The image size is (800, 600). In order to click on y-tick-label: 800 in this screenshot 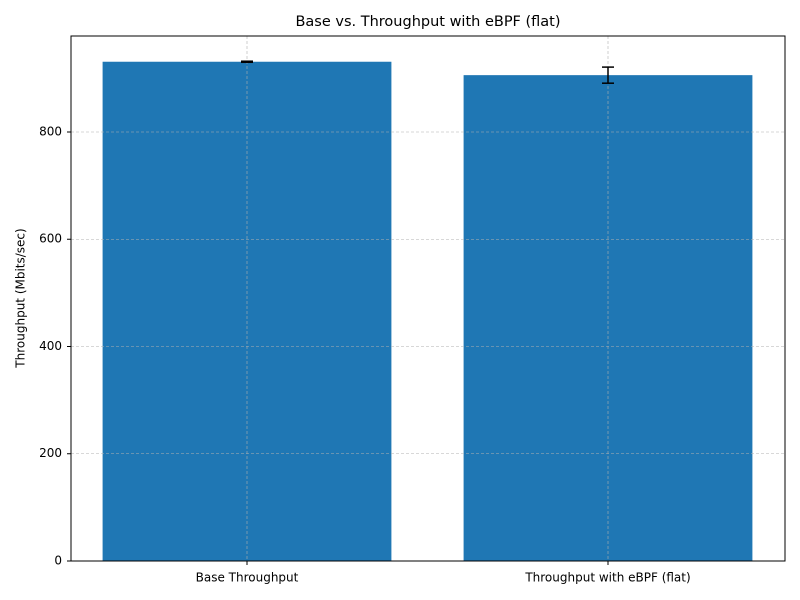, I will do `click(50, 131)`.